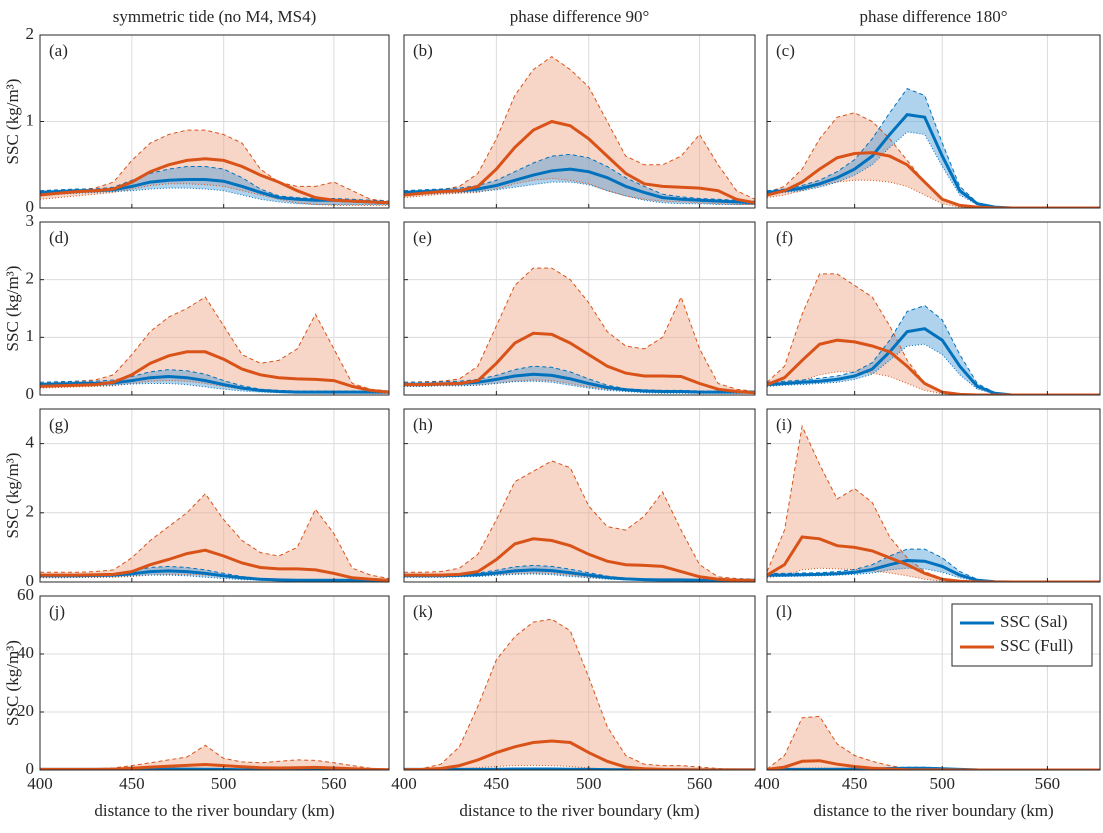 This screenshot has height=833, width=1103. What do you see at coordinates (784, 611) in the screenshot?
I see `panel-label: (l)` at bounding box center [784, 611].